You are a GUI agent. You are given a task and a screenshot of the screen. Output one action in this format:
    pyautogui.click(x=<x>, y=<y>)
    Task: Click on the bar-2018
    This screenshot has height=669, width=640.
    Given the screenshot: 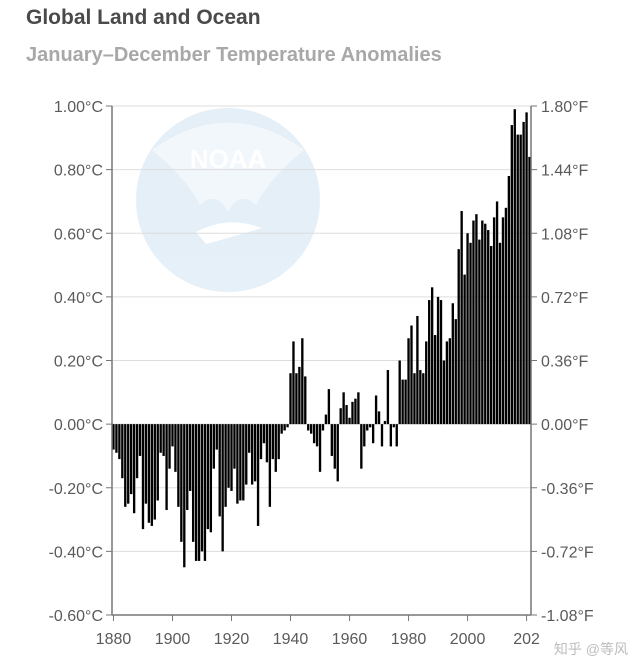 What is the action you would take?
    pyautogui.click(x=520, y=279)
    